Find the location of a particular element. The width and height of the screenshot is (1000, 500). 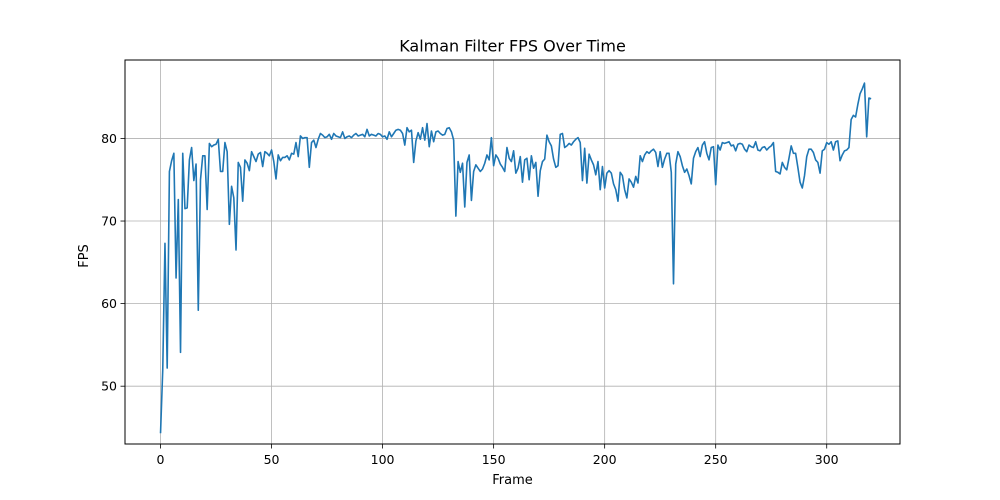

x-tick-label: 200 is located at coordinates (605, 459).